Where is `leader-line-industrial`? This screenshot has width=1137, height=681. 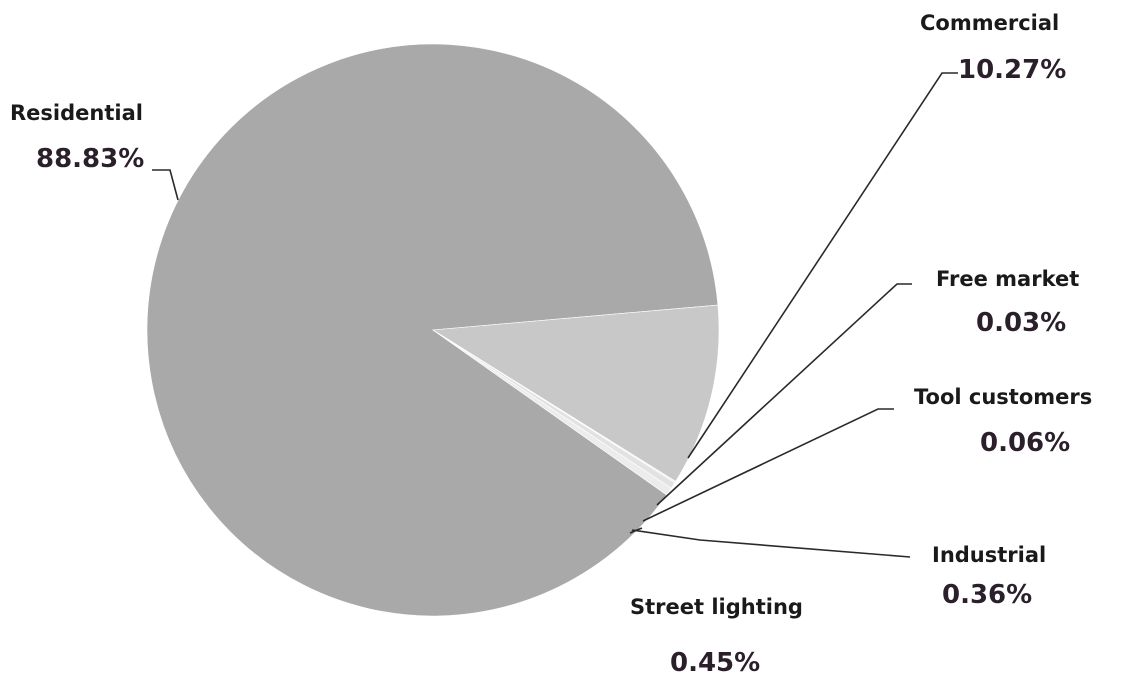
leader-line-industrial is located at coordinates (771, 543).